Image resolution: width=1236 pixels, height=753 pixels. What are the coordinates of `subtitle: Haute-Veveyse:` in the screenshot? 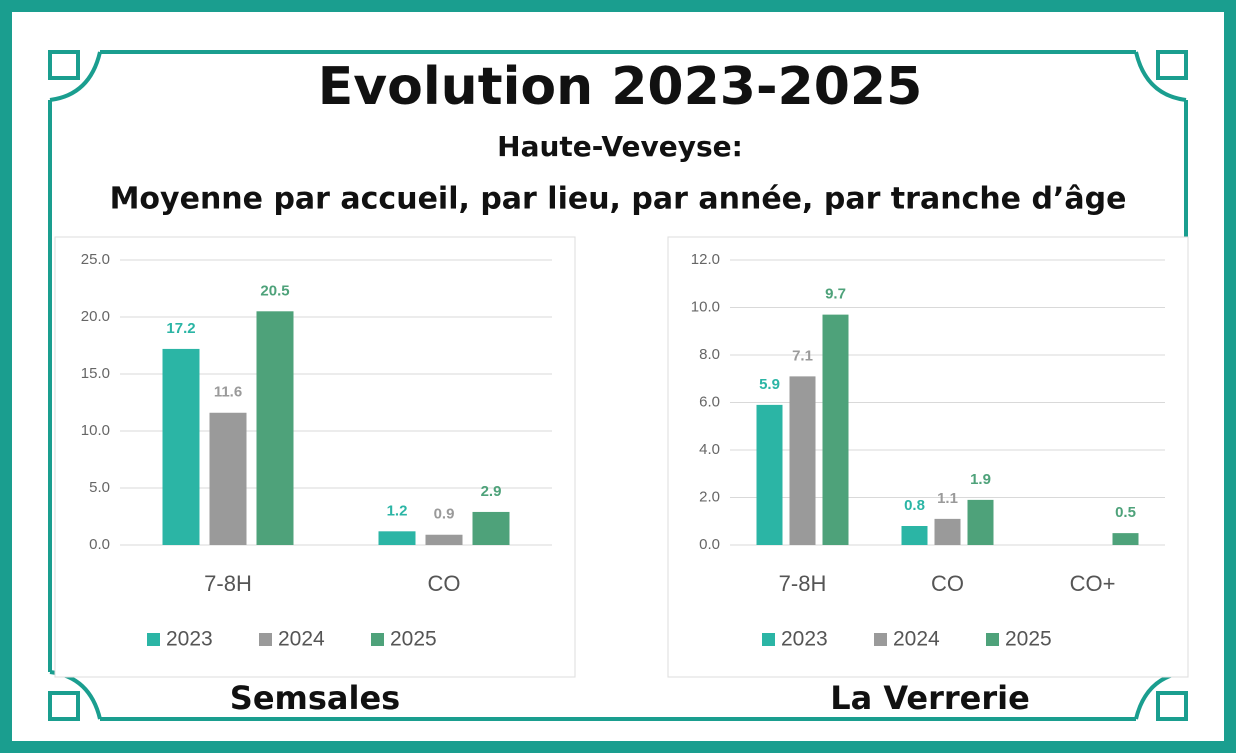 It's located at (620, 146).